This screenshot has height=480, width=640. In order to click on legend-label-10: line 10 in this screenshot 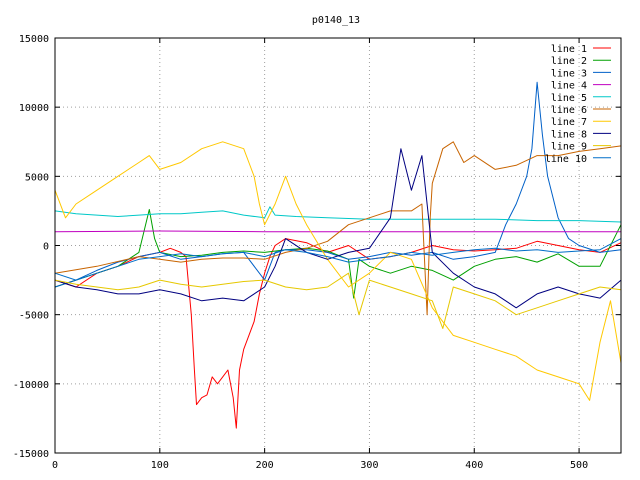, I will do `click(566, 159)`.